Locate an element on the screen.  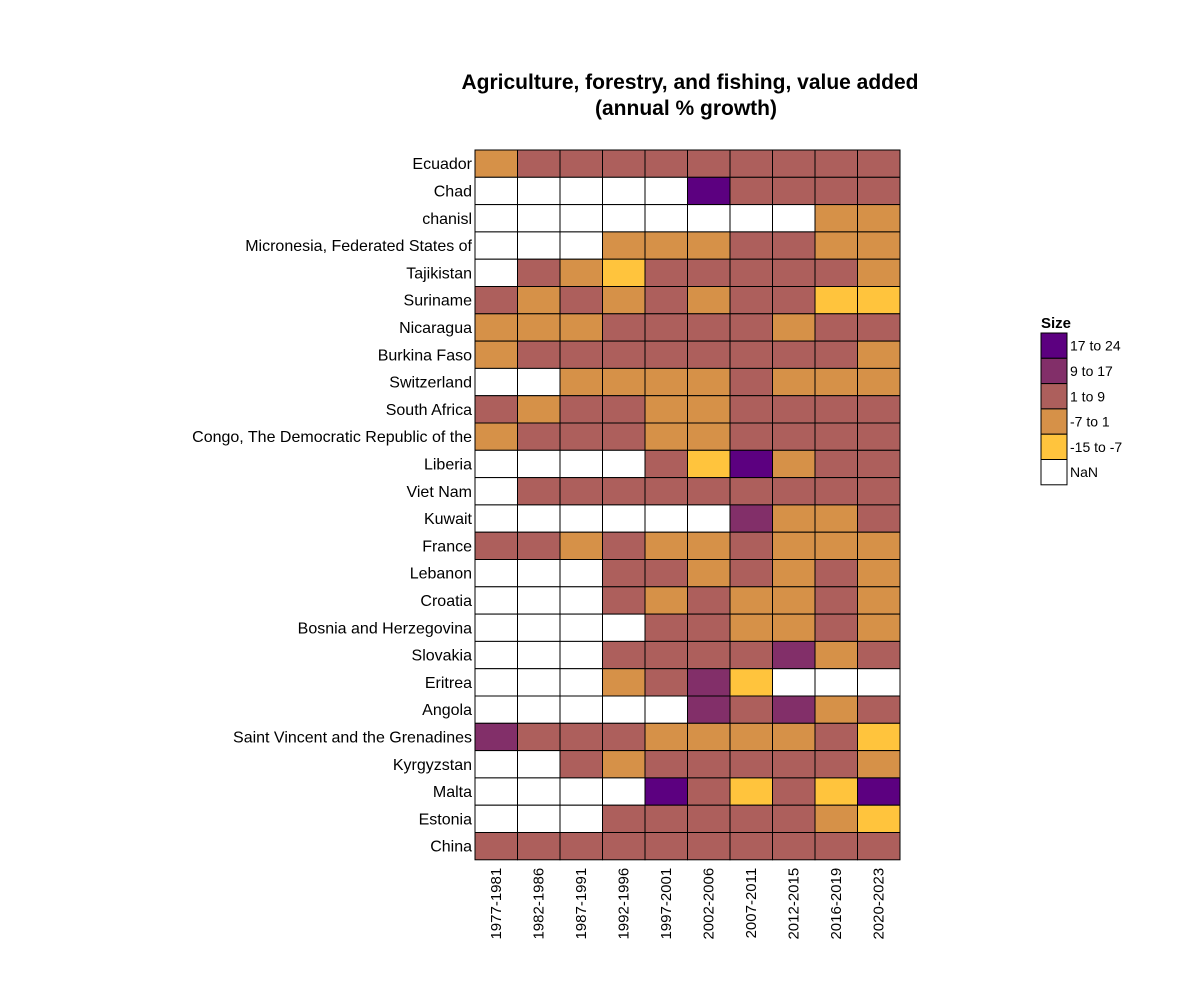
x-tick-label: 1997-2001 is located at coordinates (666, 904).